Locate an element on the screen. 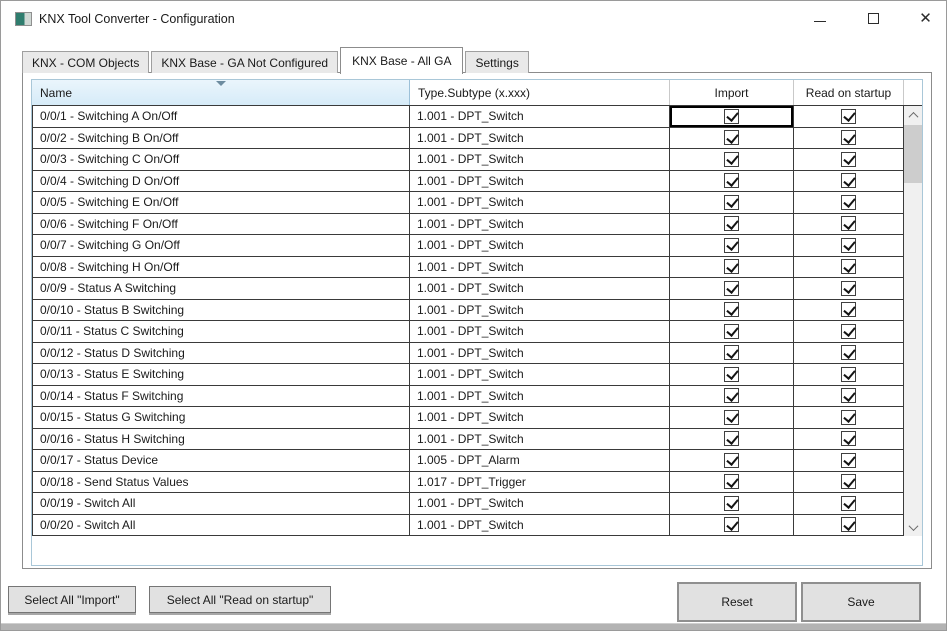 Image resolution: width=947 pixels, height=631 pixels. cell-name: 0/0/10 - Status B Switching is located at coordinates (221, 309).